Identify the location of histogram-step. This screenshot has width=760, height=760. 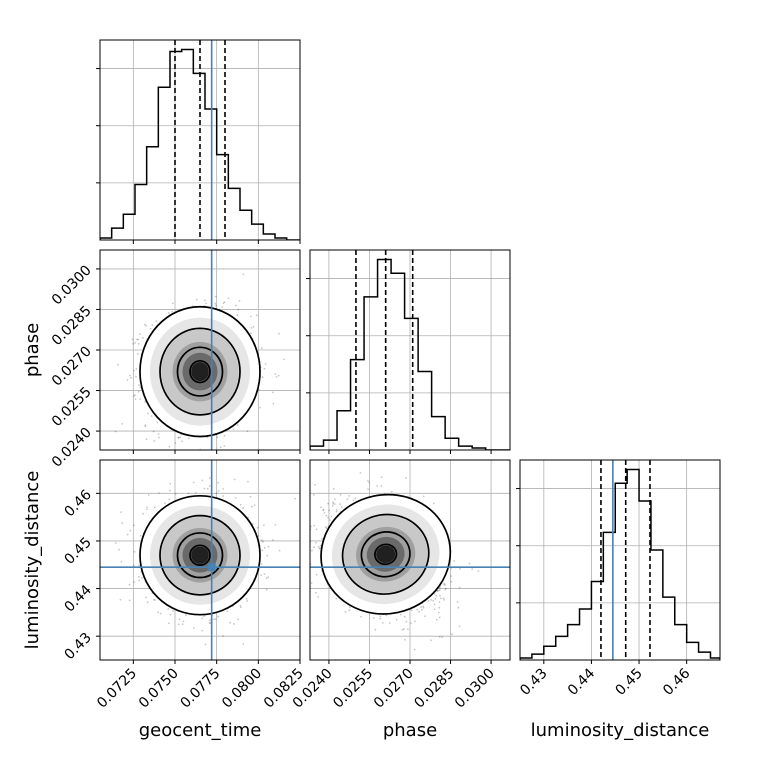
(620, 564).